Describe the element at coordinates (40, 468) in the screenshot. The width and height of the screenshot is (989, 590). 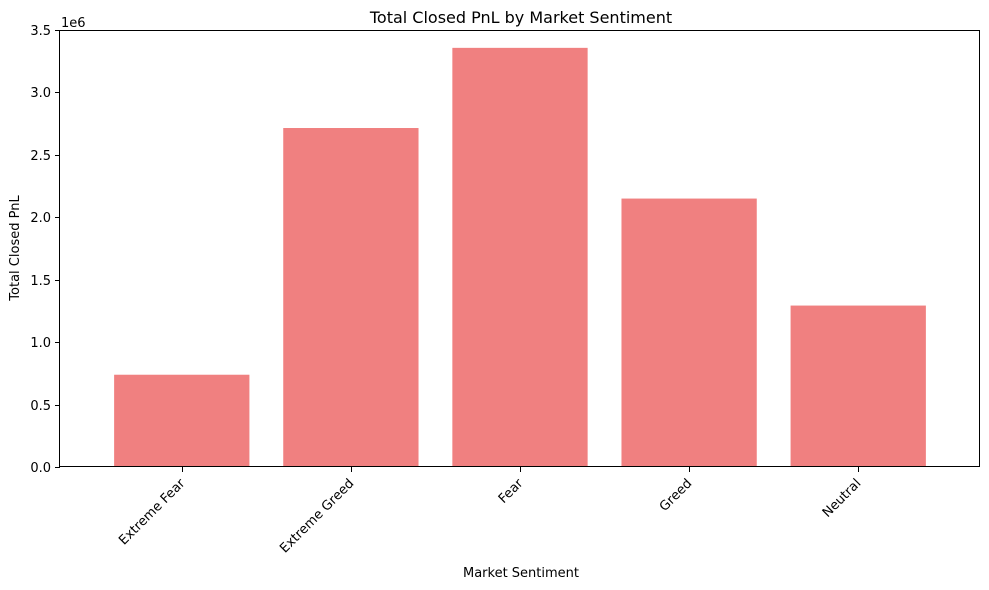
I see `y-tick-label: 0.0` at that location.